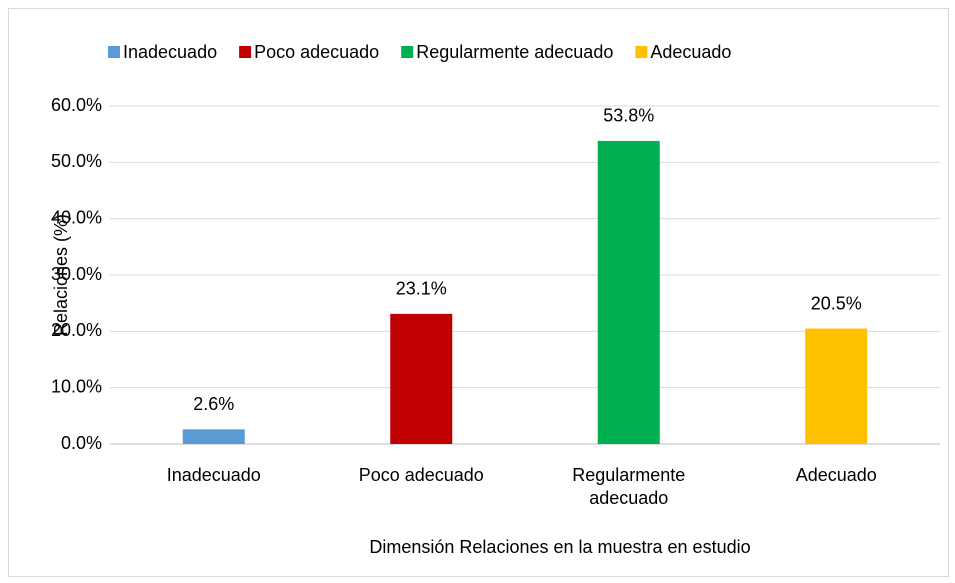 The width and height of the screenshot is (955, 583). What do you see at coordinates (514, 52) in the screenshot?
I see `legend-label: Regularmente adecuado` at bounding box center [514, 52].